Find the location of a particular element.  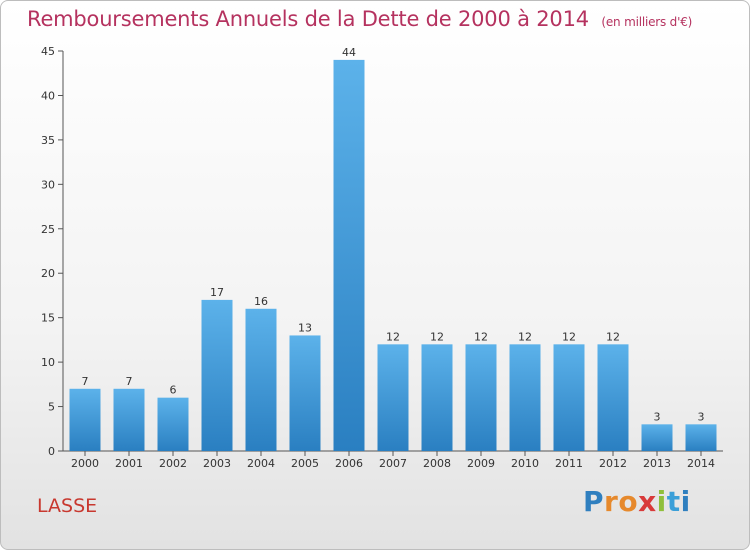

bar-2009 is located at coordinates (481, 397).